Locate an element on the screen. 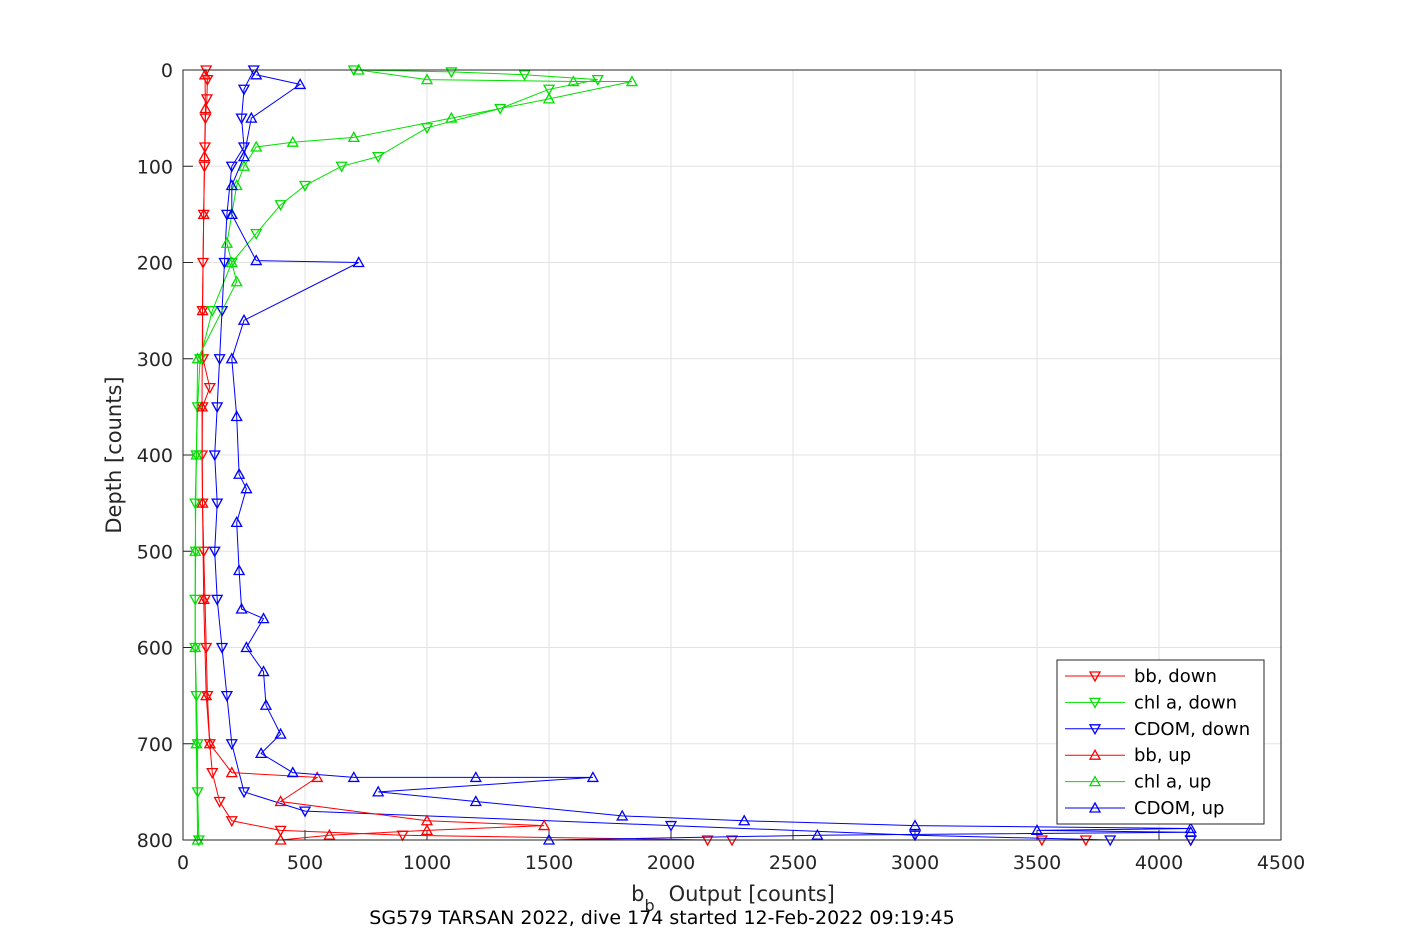 Image resolution: width=1417 pixels, height=945 pixels. x-tick-label: 1500 is located at coordinates (549, 863).